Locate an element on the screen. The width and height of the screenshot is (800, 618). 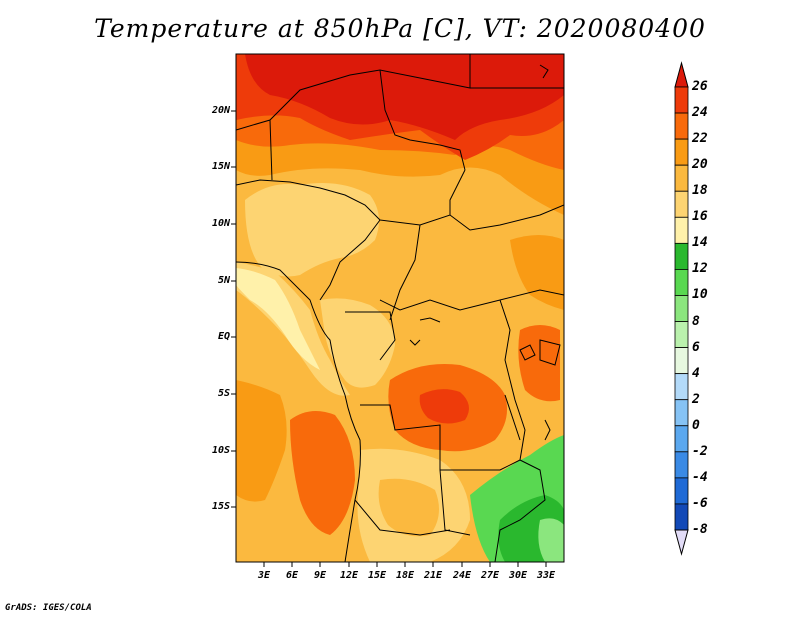
colorbar-label: 10 is located at coordinates (700, 295).